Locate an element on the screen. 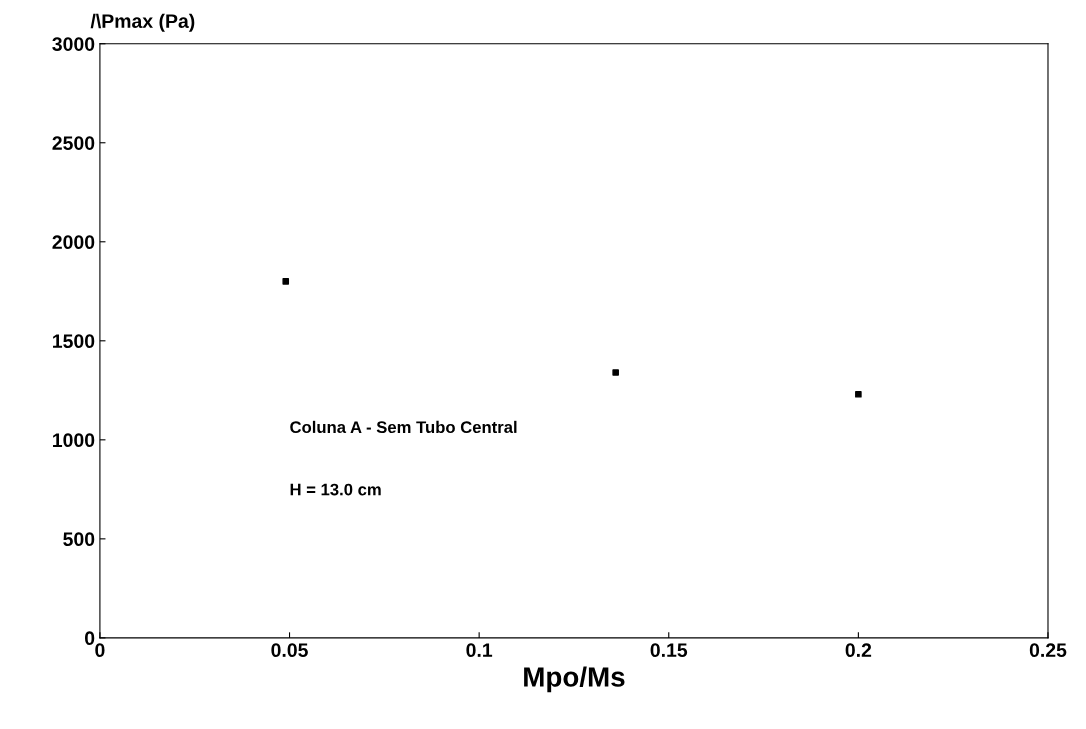 The width and height of the screenshot is (1086, 729). y-tick-label: 500 is located at coordinates (79, 539).